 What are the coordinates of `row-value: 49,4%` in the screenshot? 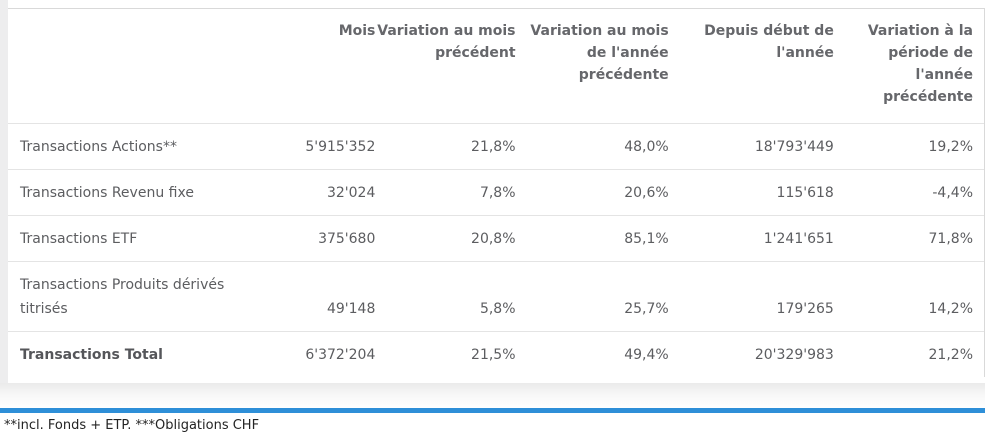 It's located at (592, 354).